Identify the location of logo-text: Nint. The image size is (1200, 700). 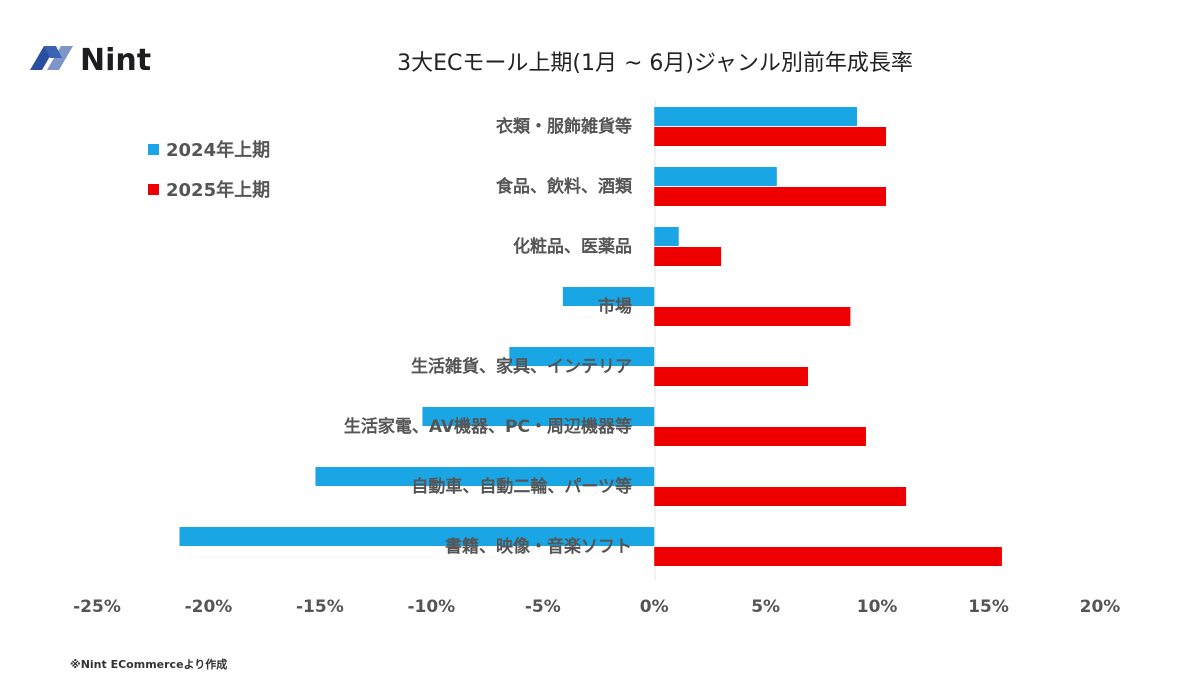
(115, 60).